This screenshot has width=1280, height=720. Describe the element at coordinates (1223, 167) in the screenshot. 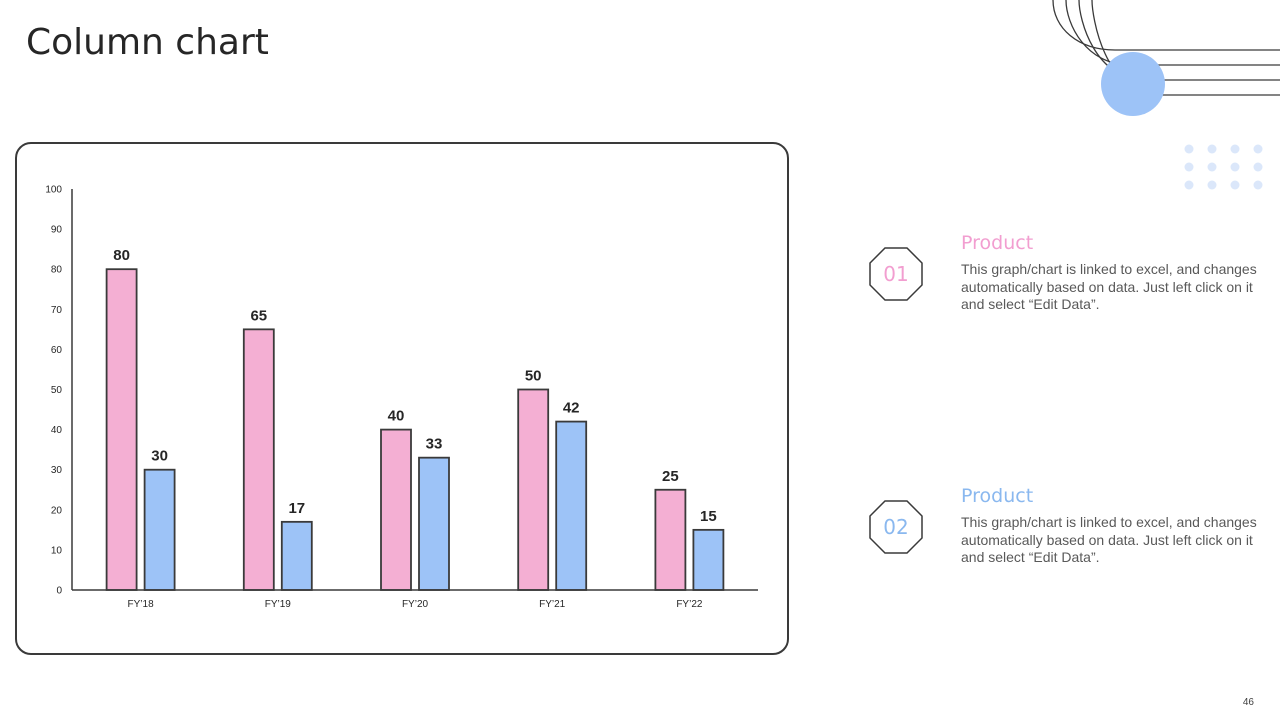

I see `dot-grid-graphic` at that location.